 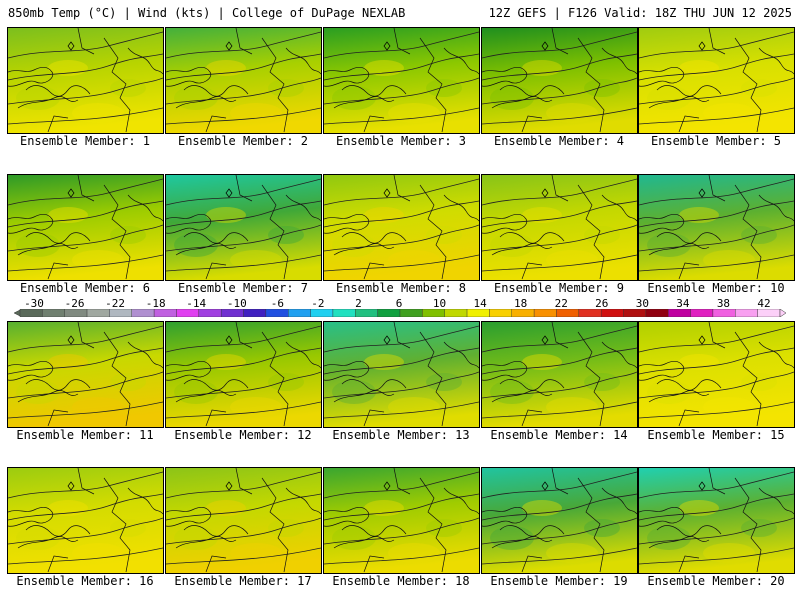 I want to click on colorbar-tick-label: 42, so click(x=764, y=303).